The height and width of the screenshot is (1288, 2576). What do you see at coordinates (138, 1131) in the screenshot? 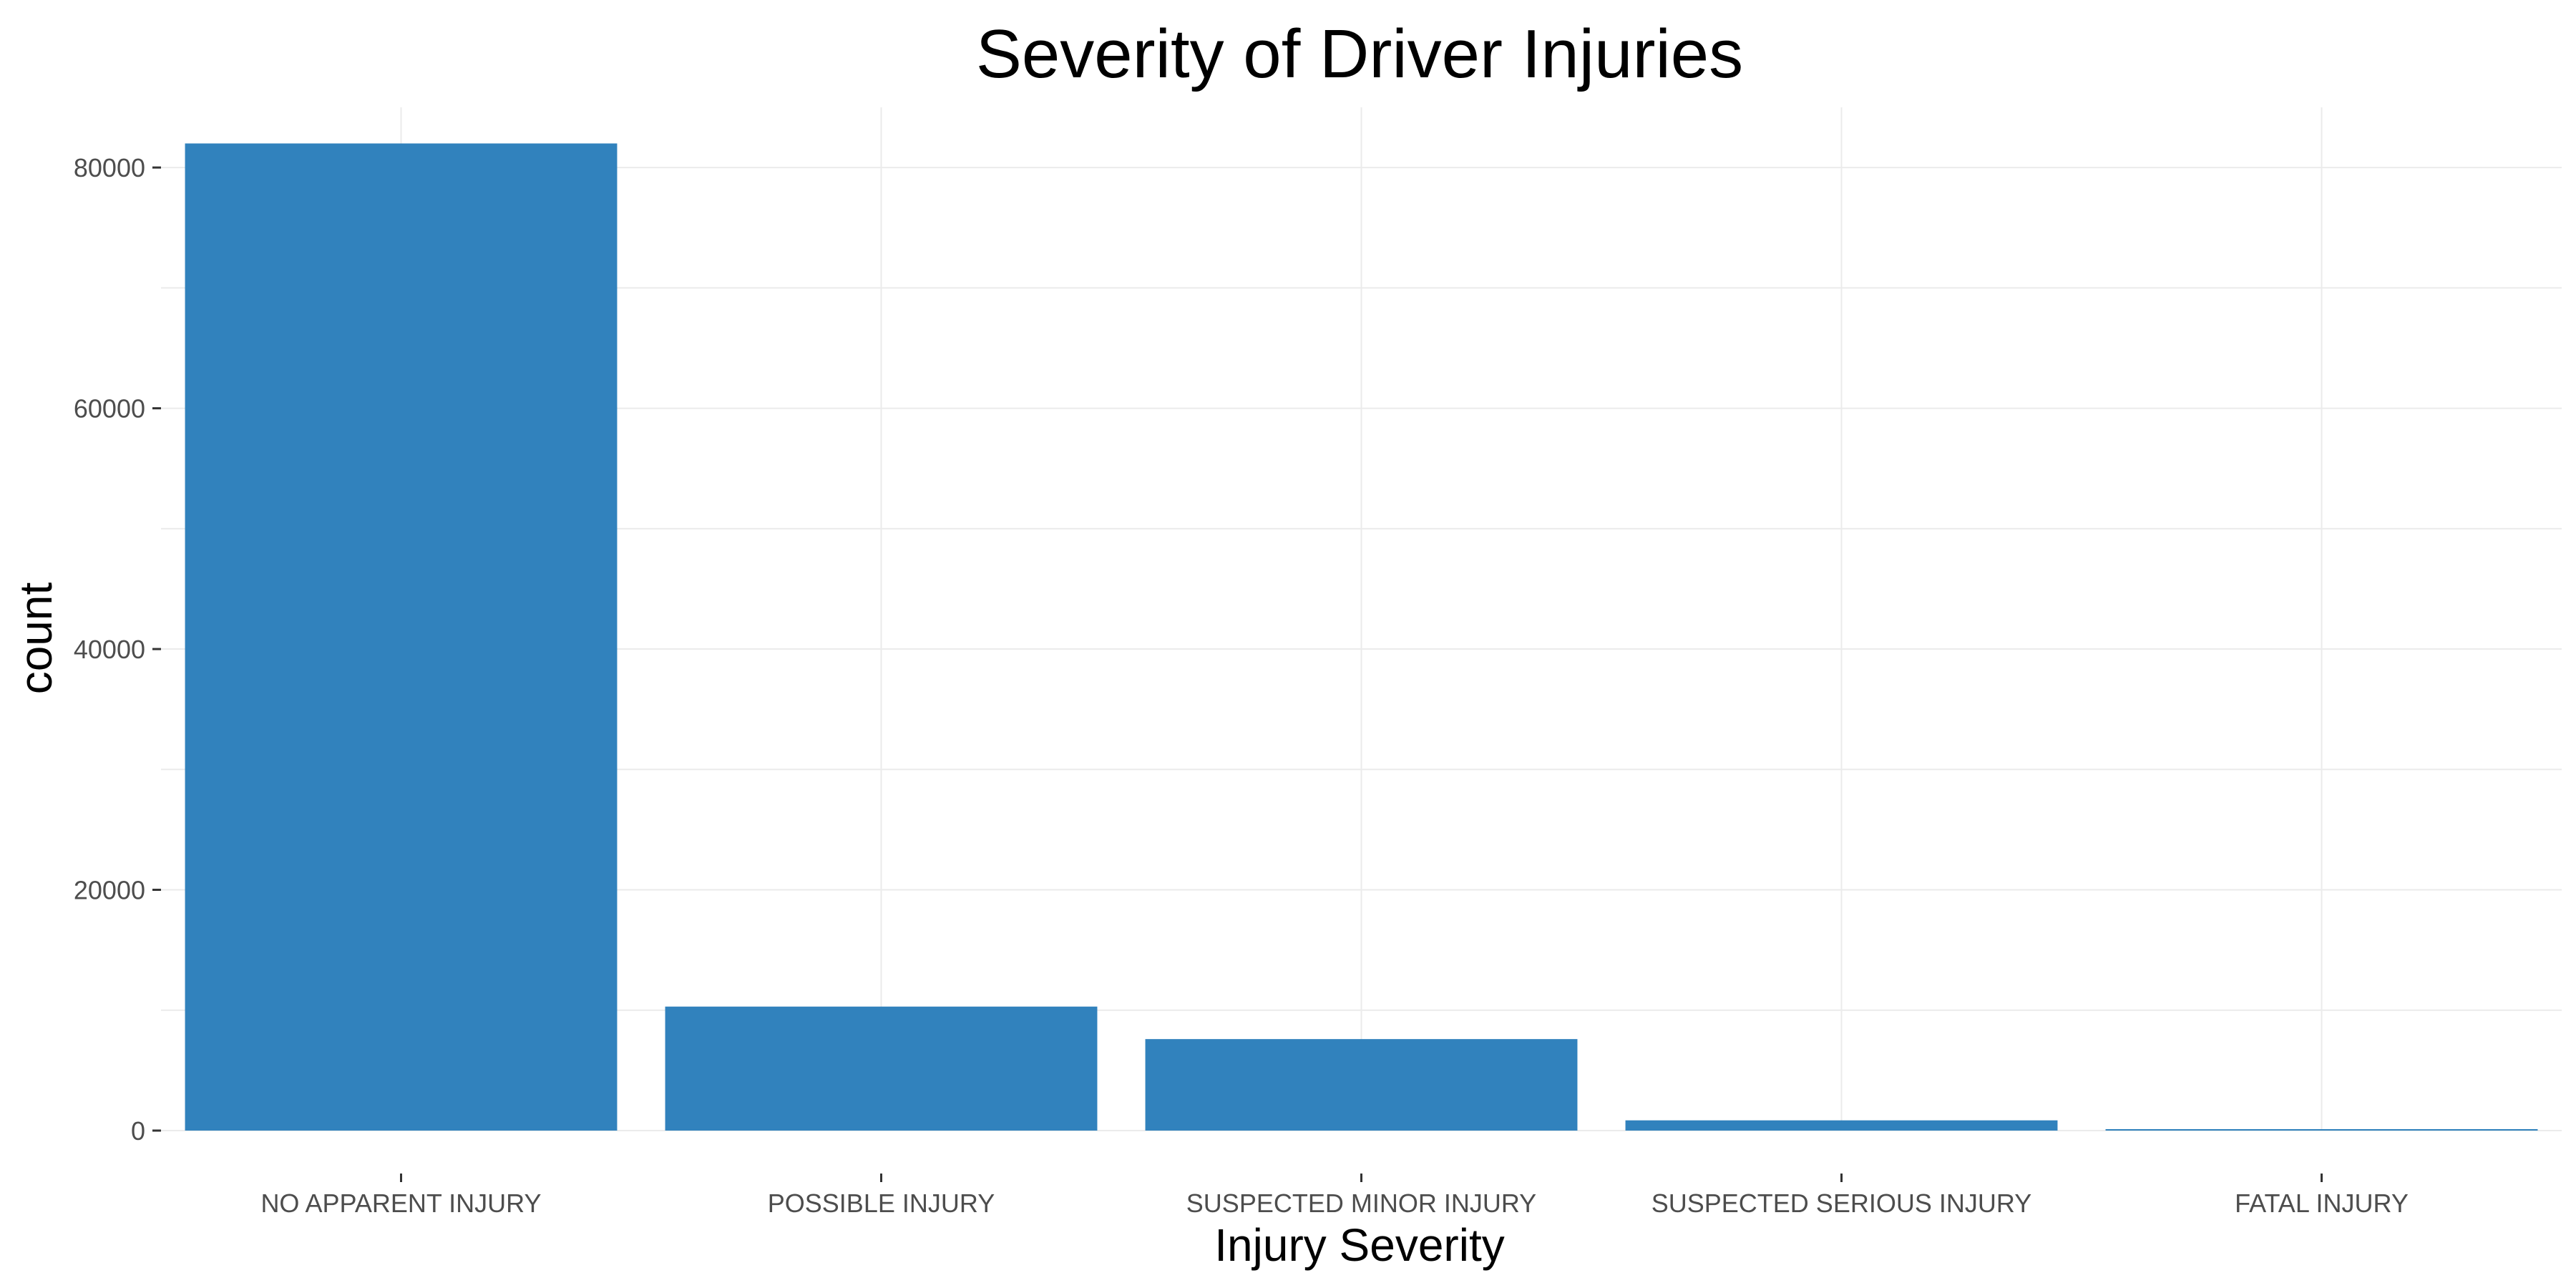
I see `y-tick-label: 0` at bounding box center [138, 1131].